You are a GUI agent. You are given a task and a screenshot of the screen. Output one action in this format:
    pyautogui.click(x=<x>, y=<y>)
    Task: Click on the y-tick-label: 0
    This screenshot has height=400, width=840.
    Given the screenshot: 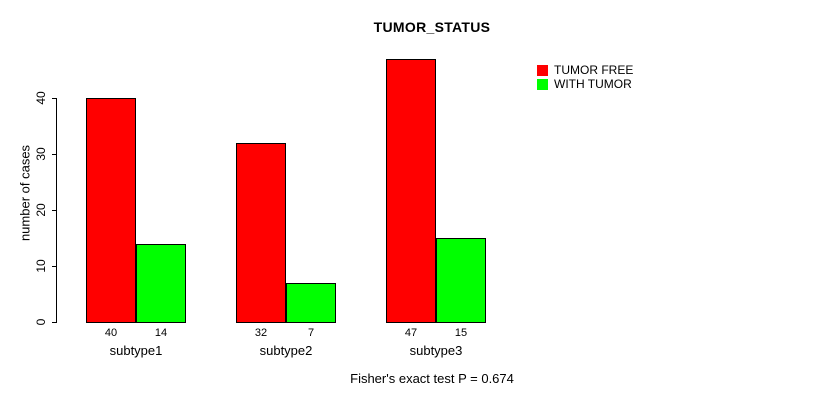 What is the action you would take?
    pyautogui.click(x=41, y=322)
    